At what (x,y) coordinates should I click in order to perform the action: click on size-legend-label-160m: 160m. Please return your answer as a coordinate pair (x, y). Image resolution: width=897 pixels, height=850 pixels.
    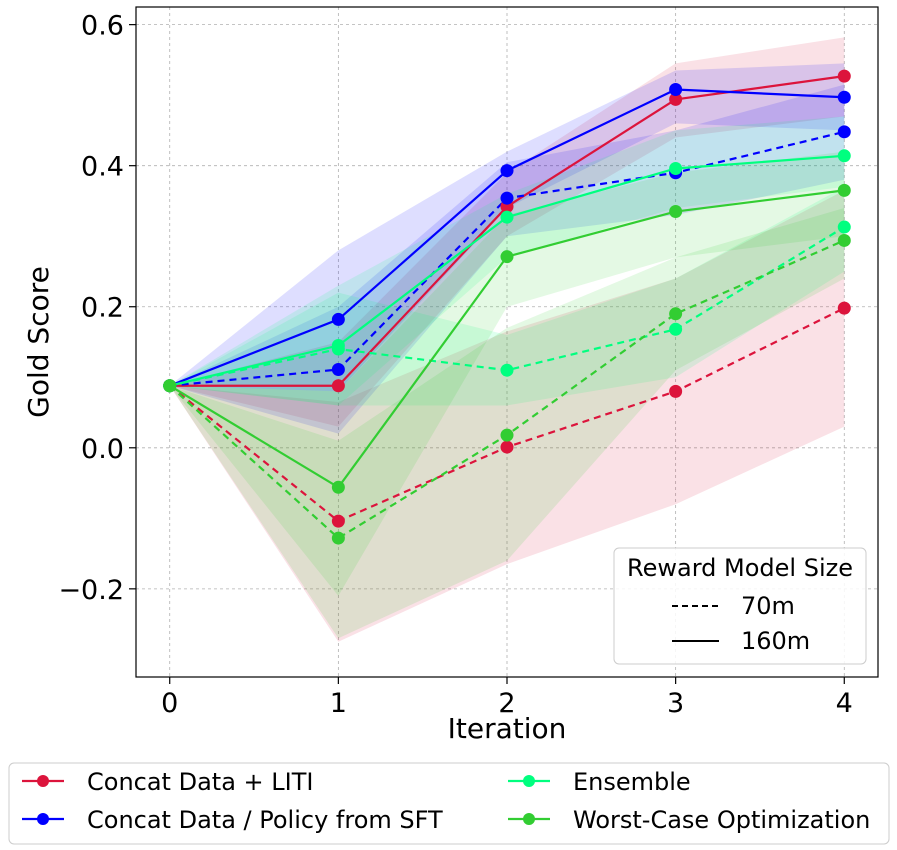
    Looking at the image, I should click on (775, 641).